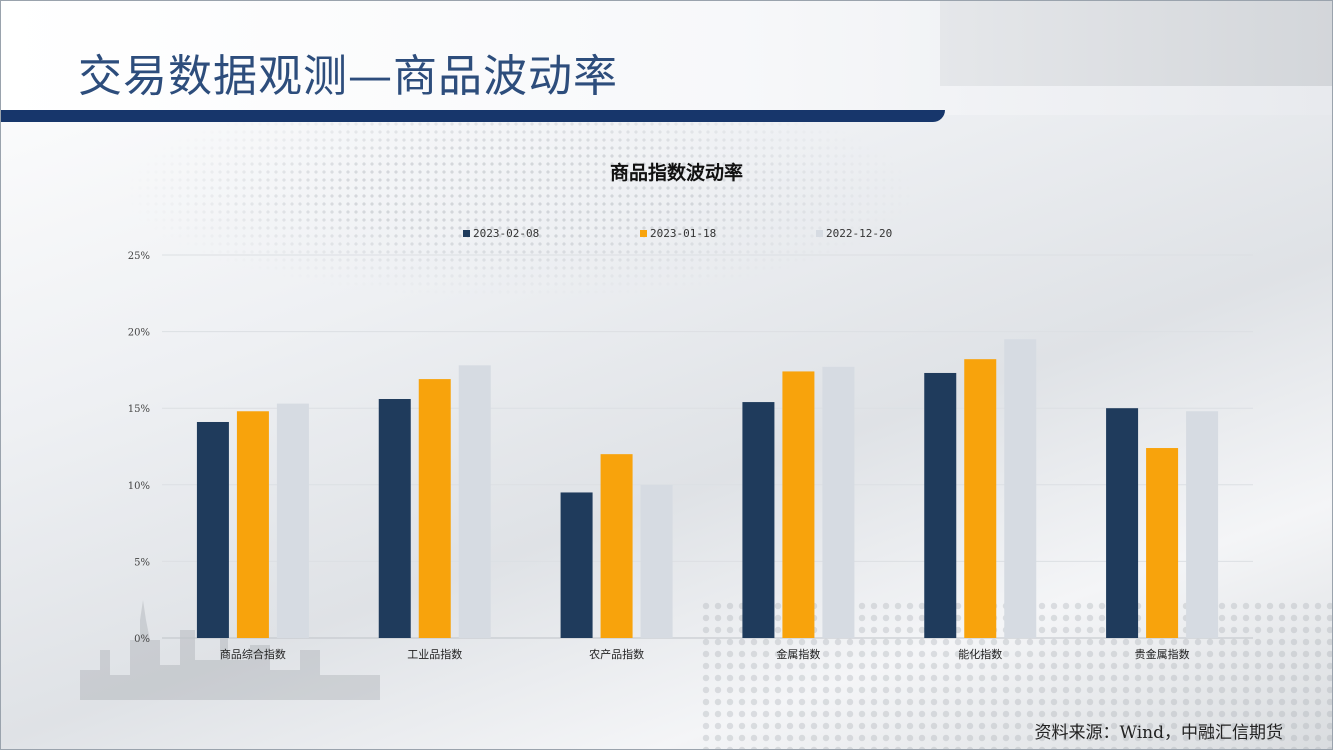 The image size is (1333, 750). What do you see at coordinates (798, 654) in the screenshot?
I see `x-tick-label: 金属指数` at bounding box center [798, 654].